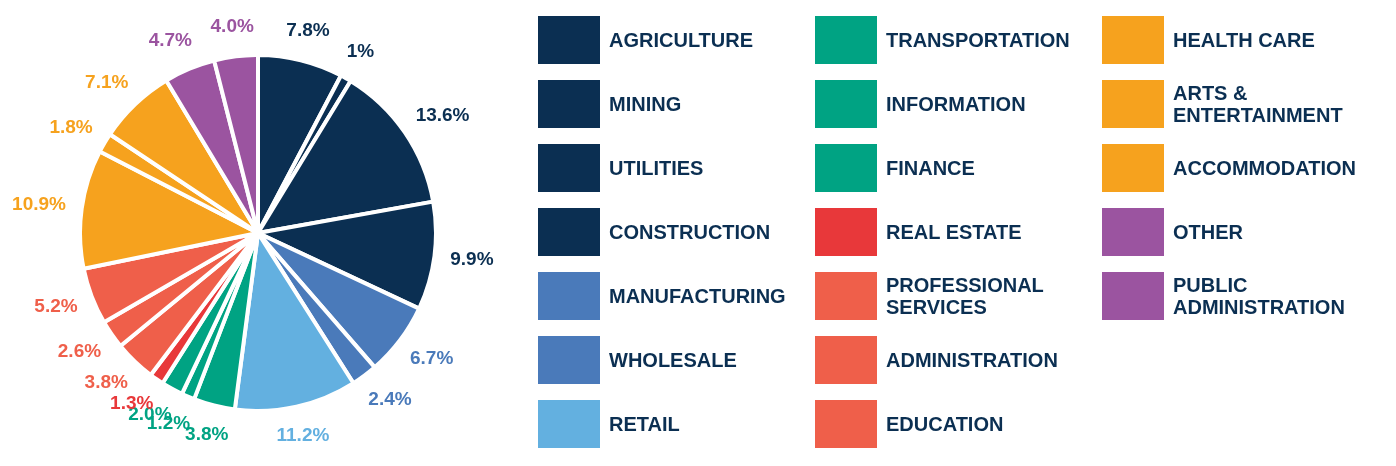 Image resolution: width=1396 pixels, height=466 pixels. What do you see at coordinates (673, 360) in the screenshot?
I see `legend-label: WHOLESALE` at bounding box center [673, 360].